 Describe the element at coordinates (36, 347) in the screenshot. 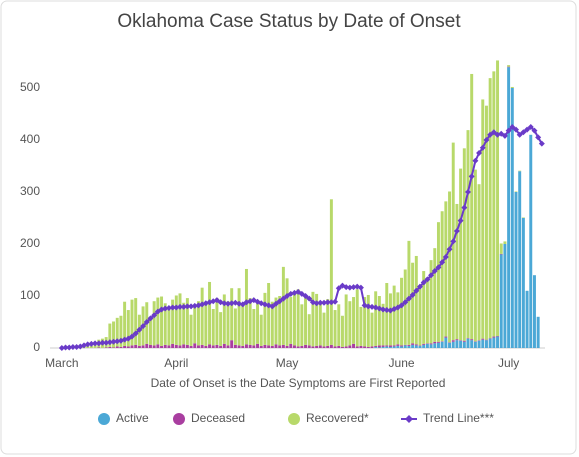

I see `y-tick-label: 0` at that location.